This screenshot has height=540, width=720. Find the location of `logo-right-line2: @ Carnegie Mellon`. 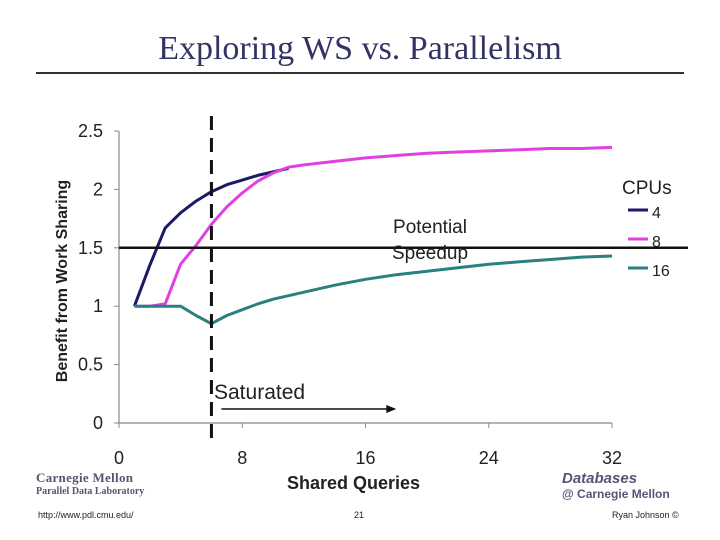

logo-right-line2: @ Carnegie Mellon is located at coordinates (616, 494).